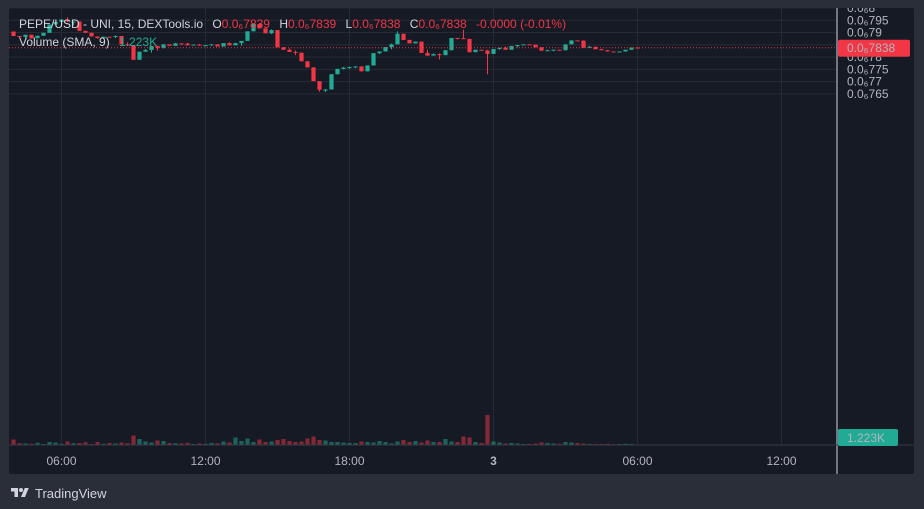 The width and height of the screenshot is (924, 509). What do you see at coordinates (71, 493) in the screenshot?
I see `brand-name: TradingView` at bounding box center [71, 493].